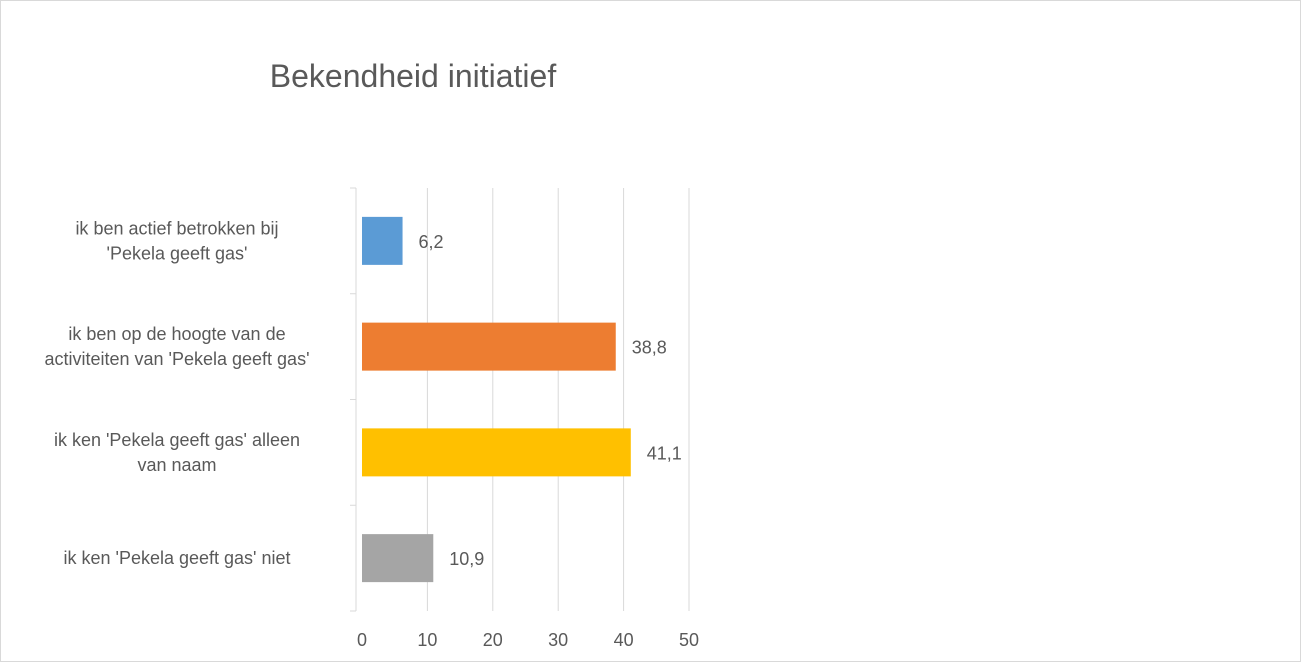 This screenshot has width=1301, height=662. What do you see at coordinates (413, 76) in the screenshot?
I see `chart-title: Bekendheid initiatief` at bounding box center [413, 76].